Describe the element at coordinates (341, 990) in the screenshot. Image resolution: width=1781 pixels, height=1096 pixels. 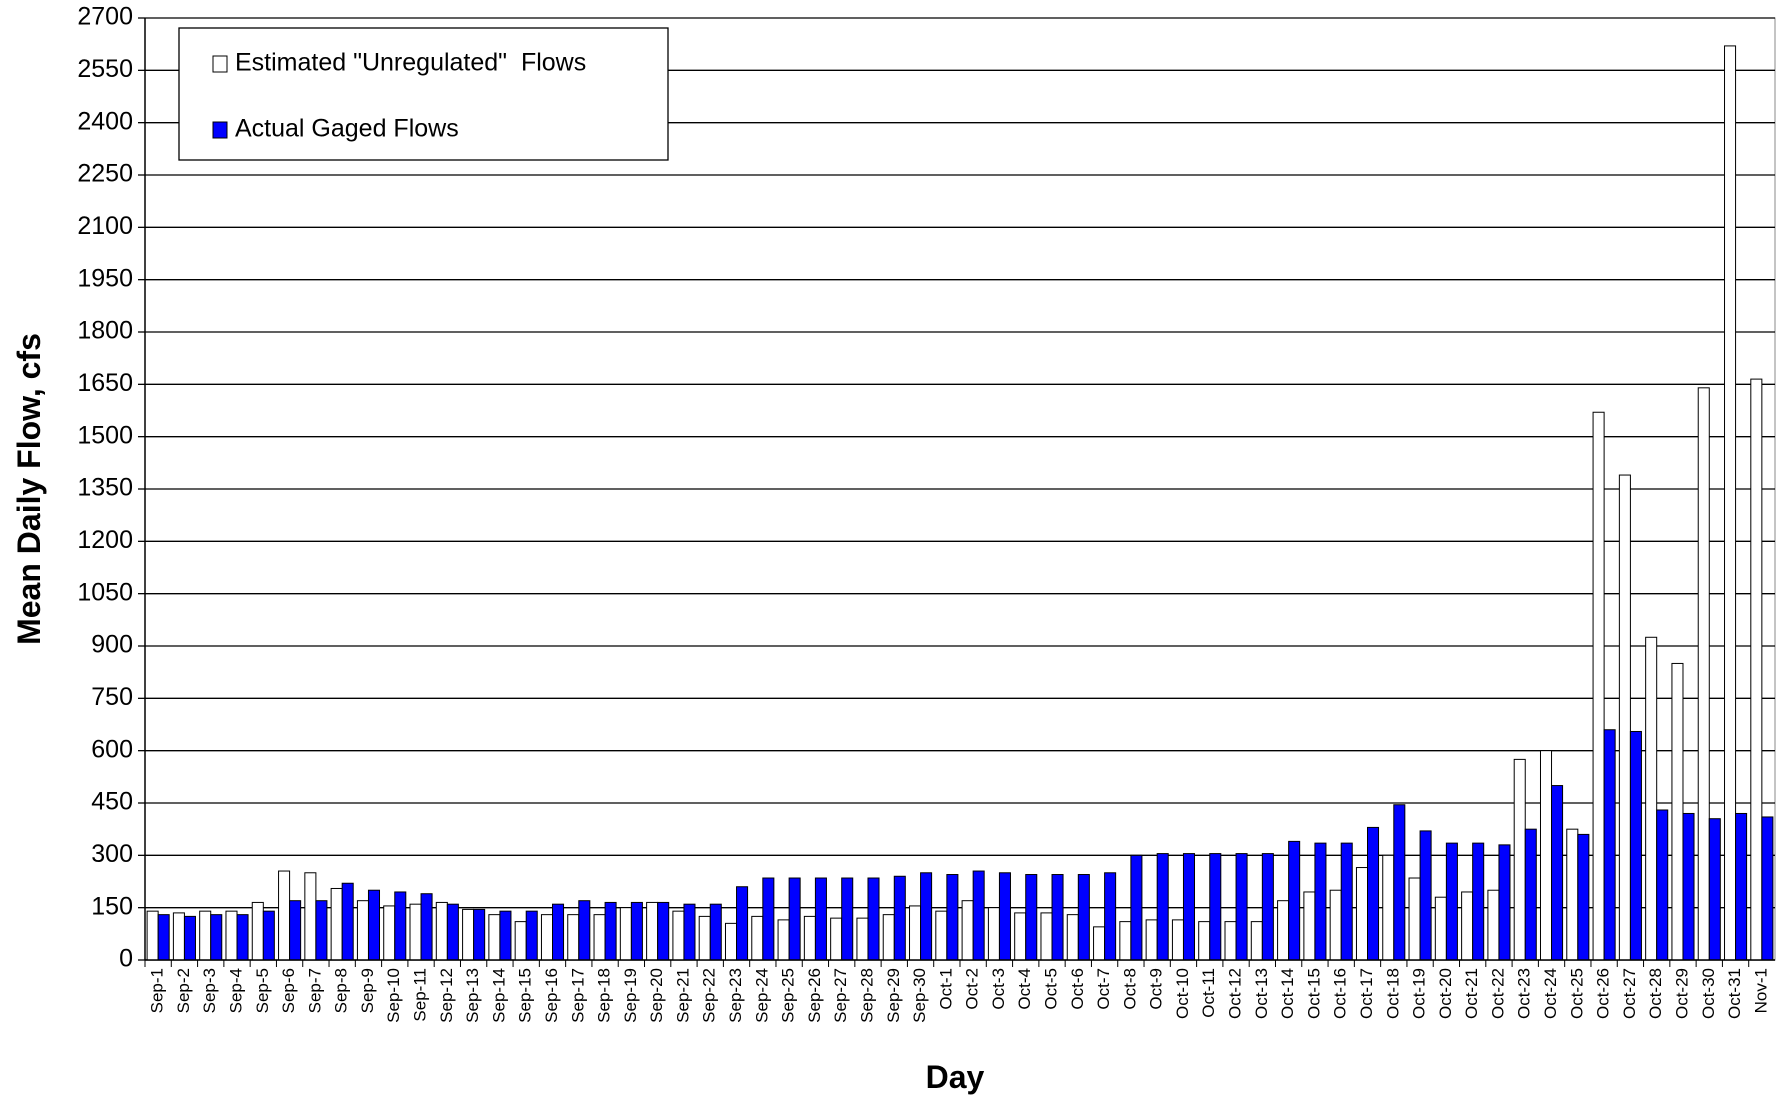
I see `x-tick-label: Sep-8` at that location.